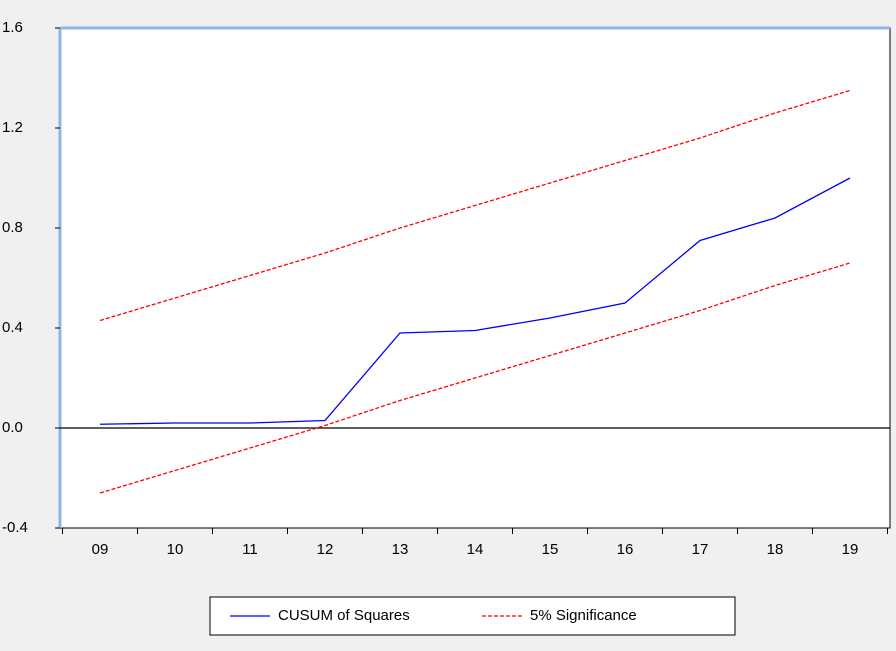 The image size is (896, 651). I want to click on y-tick-label: 1.6, so click(12, 27).